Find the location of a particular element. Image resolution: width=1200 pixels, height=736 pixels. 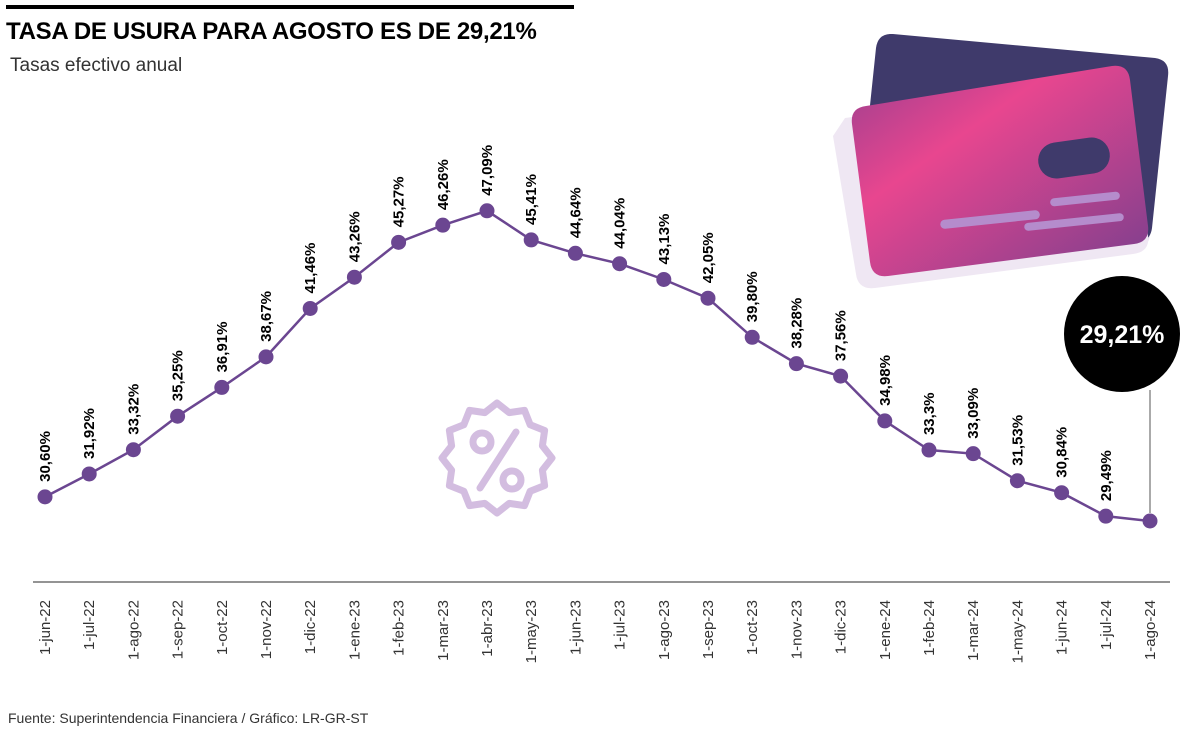

data-label-1-oct-22: 36,91% is located at coordinates (222, 347).